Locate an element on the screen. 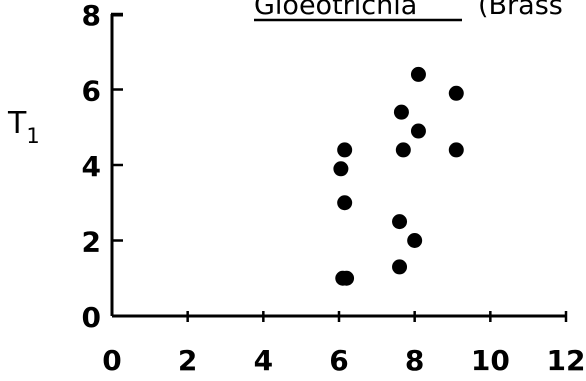 This screenshot has width=586, height=381. y-axis-label: T1 is located at coordinates (23, 127).